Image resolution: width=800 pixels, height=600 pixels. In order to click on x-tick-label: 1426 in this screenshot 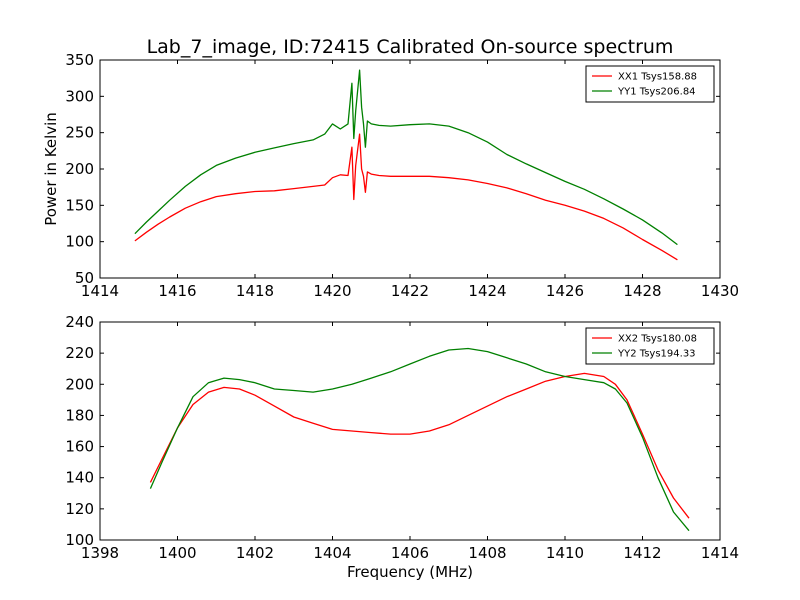, I will do `click(565, 291)`.